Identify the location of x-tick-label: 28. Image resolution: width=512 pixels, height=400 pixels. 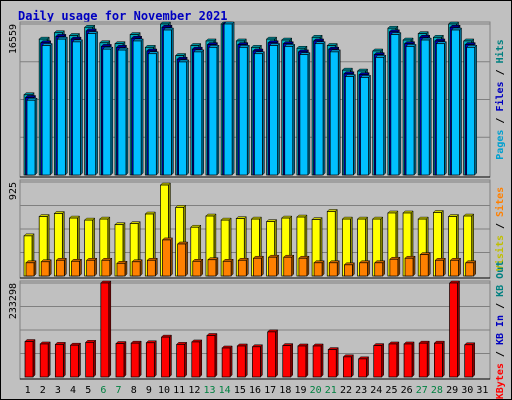
(437, 390).